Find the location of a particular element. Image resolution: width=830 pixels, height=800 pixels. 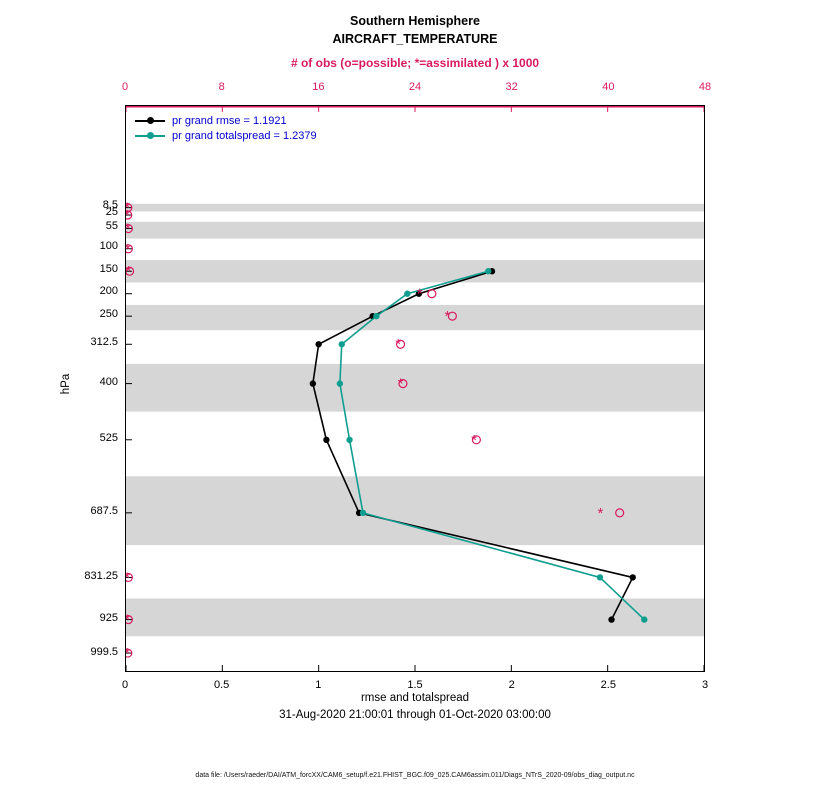

y-tick-label: 312.5 is located at coordinates (104, 342).